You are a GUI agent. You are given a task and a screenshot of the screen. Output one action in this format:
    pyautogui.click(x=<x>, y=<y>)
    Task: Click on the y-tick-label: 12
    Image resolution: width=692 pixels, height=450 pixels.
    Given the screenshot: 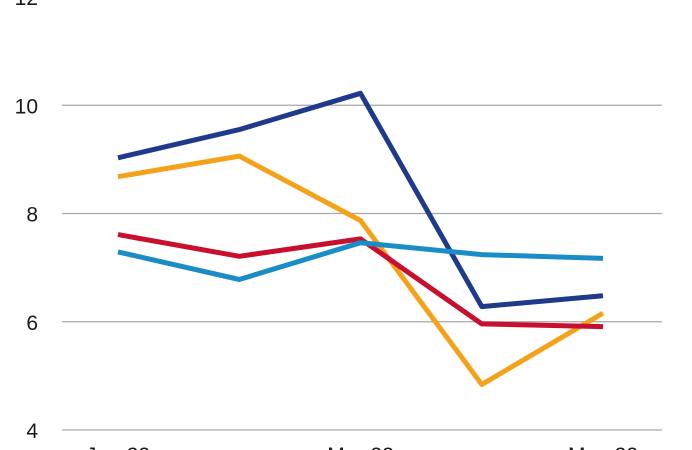 What is the action you would take?
    pyautogui.click(x=26, y=5)
    